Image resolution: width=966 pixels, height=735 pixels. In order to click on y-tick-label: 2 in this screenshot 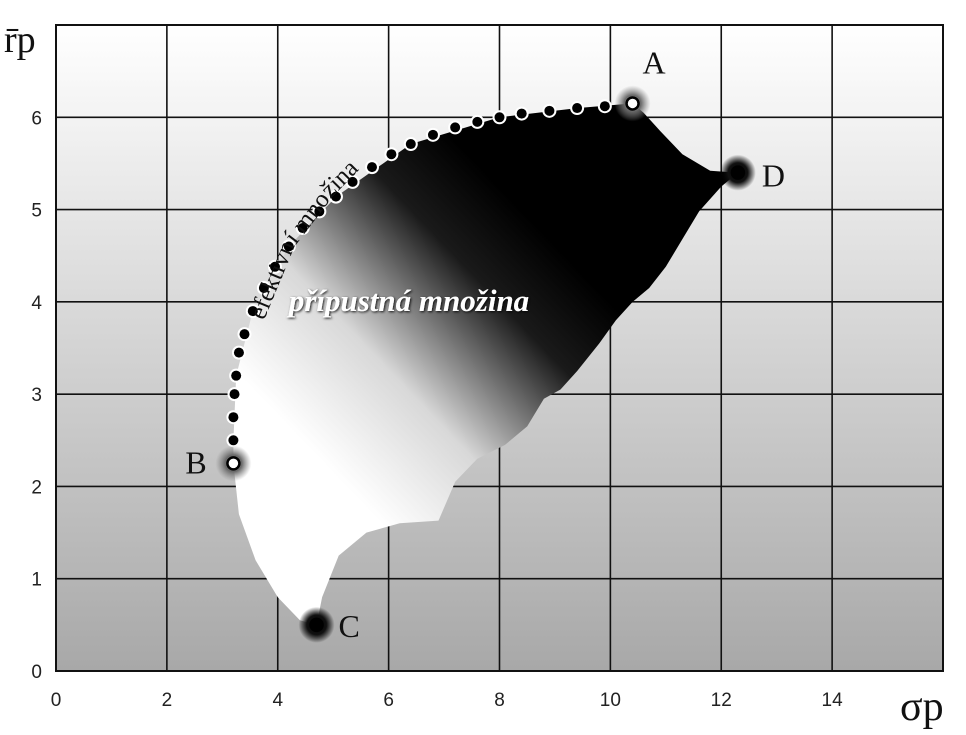, I will do `click(36, 487)`.